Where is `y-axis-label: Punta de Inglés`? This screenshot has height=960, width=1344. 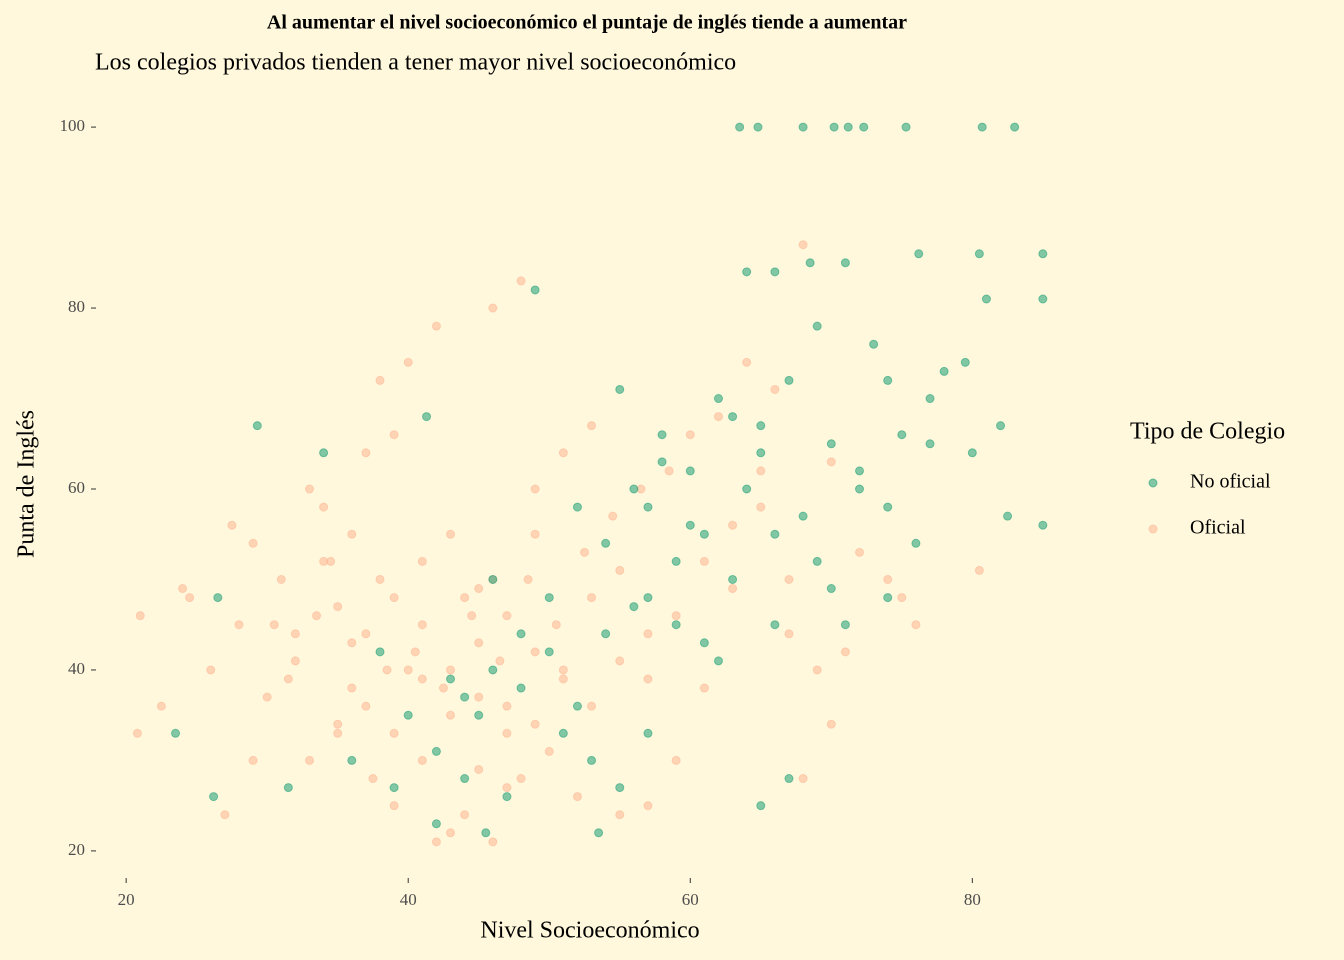 y-axis-label: Punta de Inglés is located at coordinates (27, 484).